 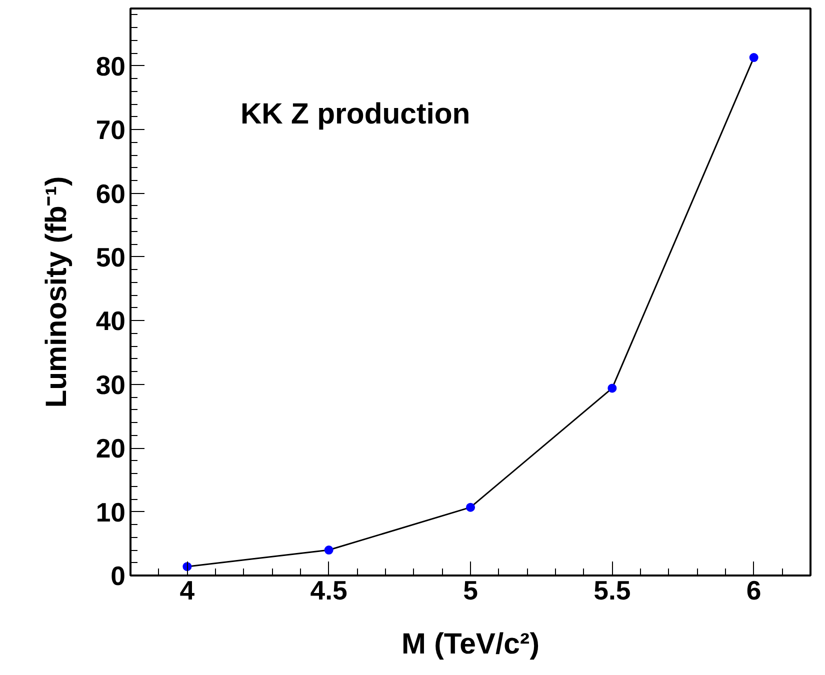 I want to click on x-axis-title: M (TeV/c²), so click(x=471, y=644).